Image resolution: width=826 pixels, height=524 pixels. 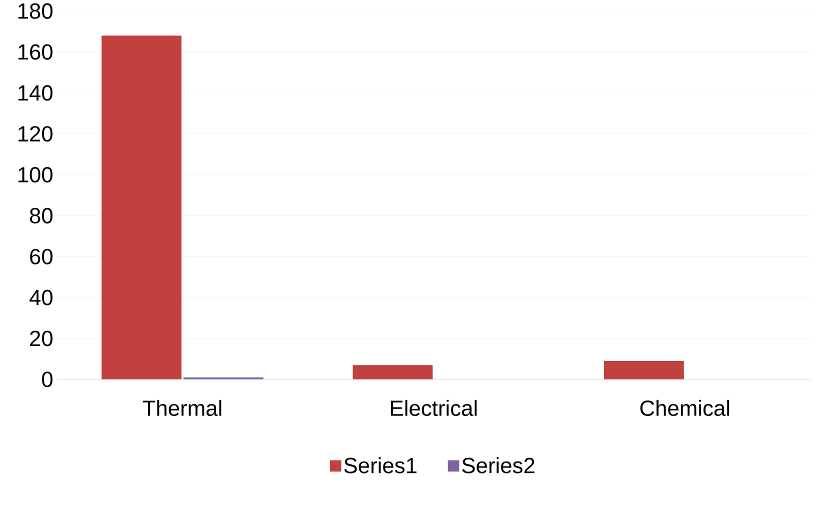 I want to click on legend-label: Series2, so click(x=498, y=465).